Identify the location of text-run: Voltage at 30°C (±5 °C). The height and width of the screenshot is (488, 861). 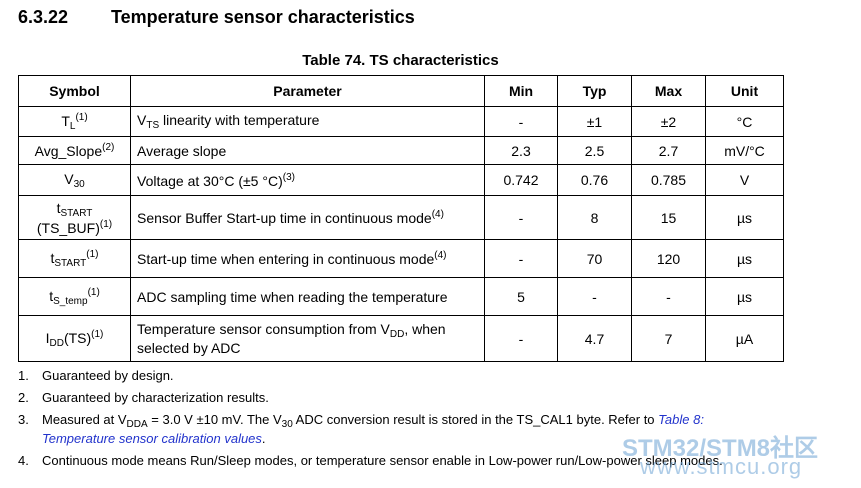
(210, 180).